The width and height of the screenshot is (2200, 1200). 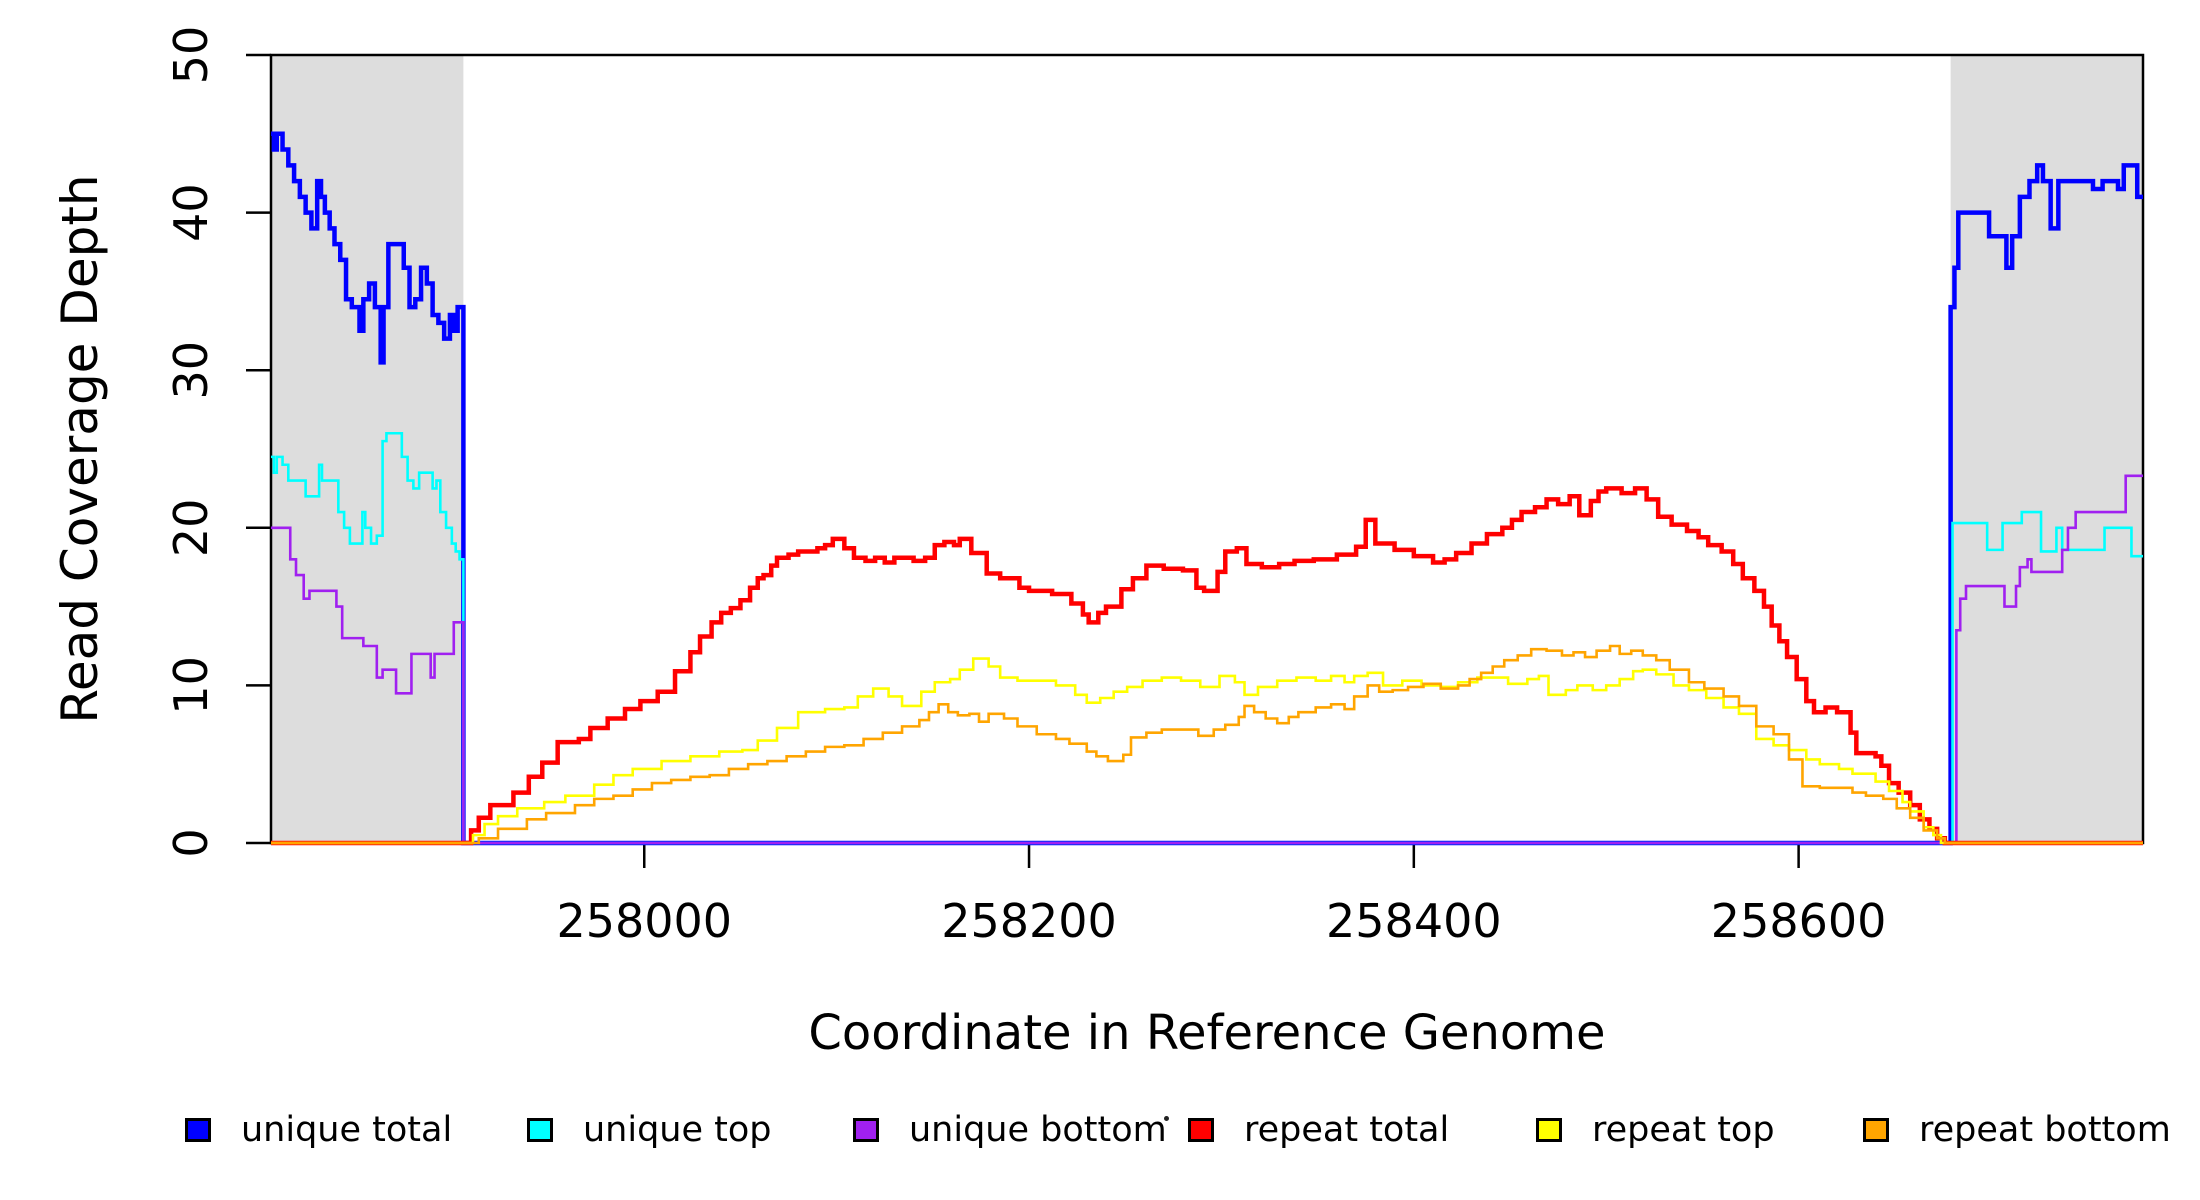 I want to click on unique-region-left, so click(x=367, y=449).